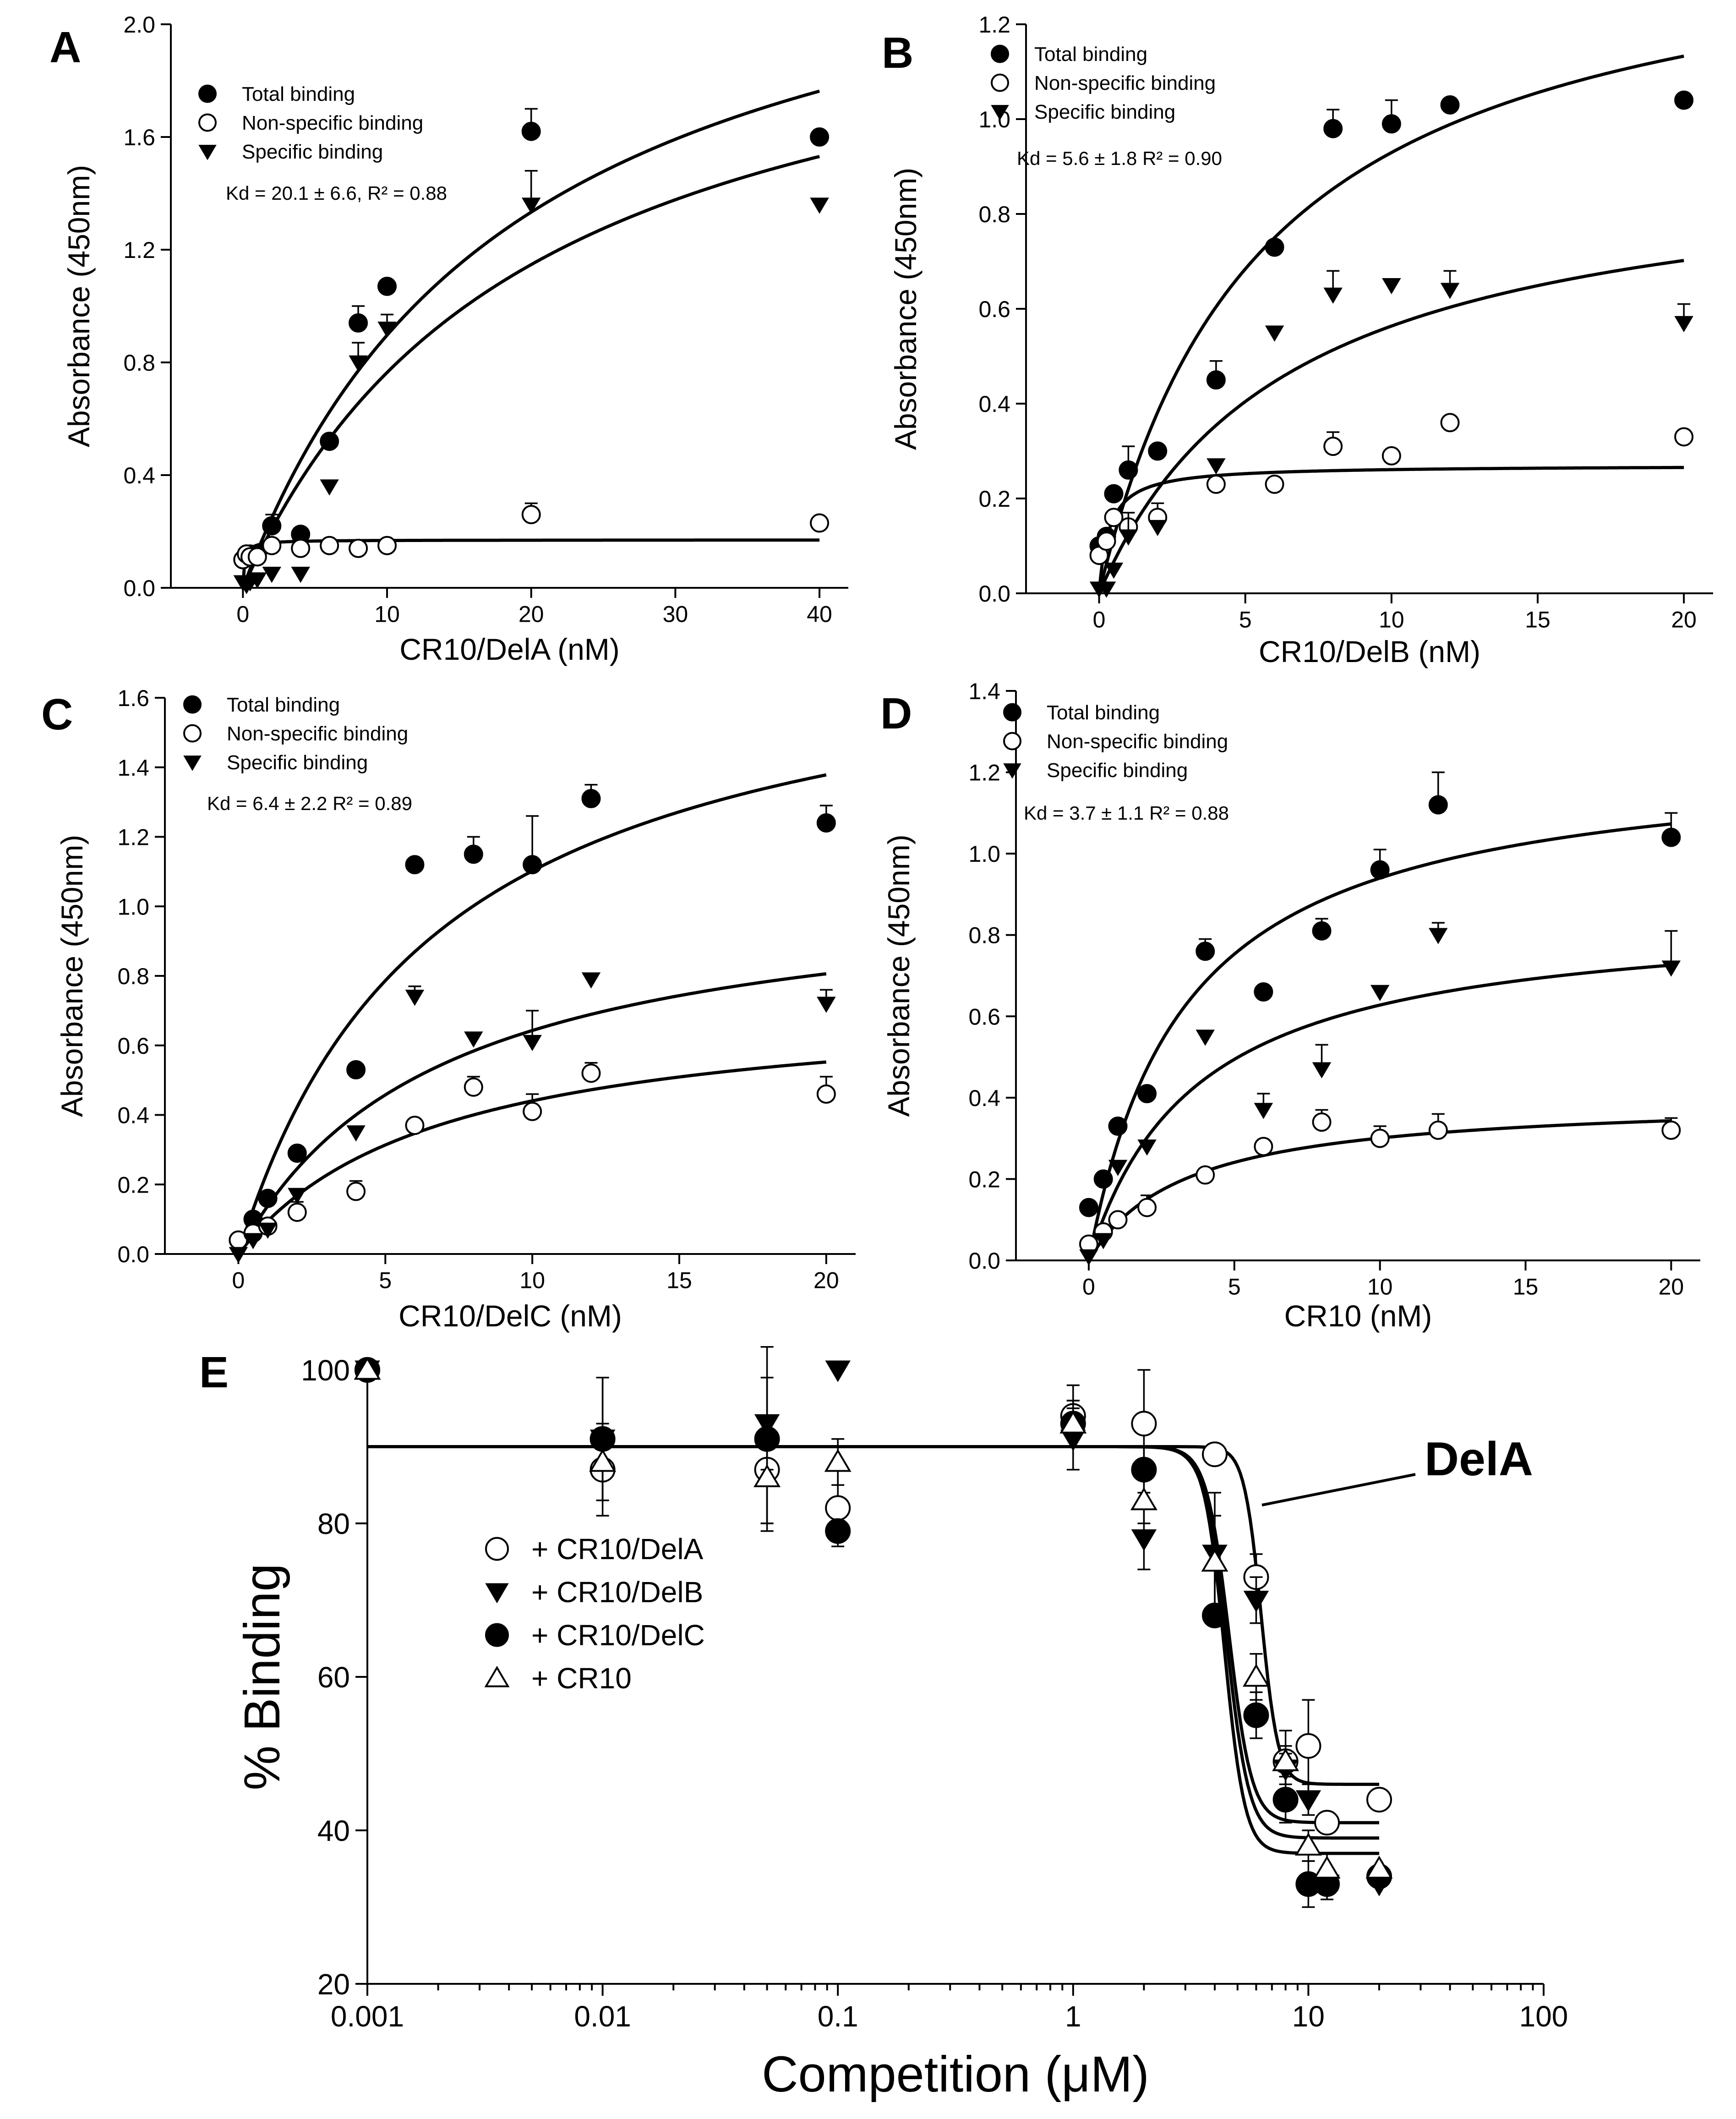  What do you see at coordinates (1309, 2016) in the screenshot?
I see `x-tick-label: 10` at bounding box center [1309, 2016].